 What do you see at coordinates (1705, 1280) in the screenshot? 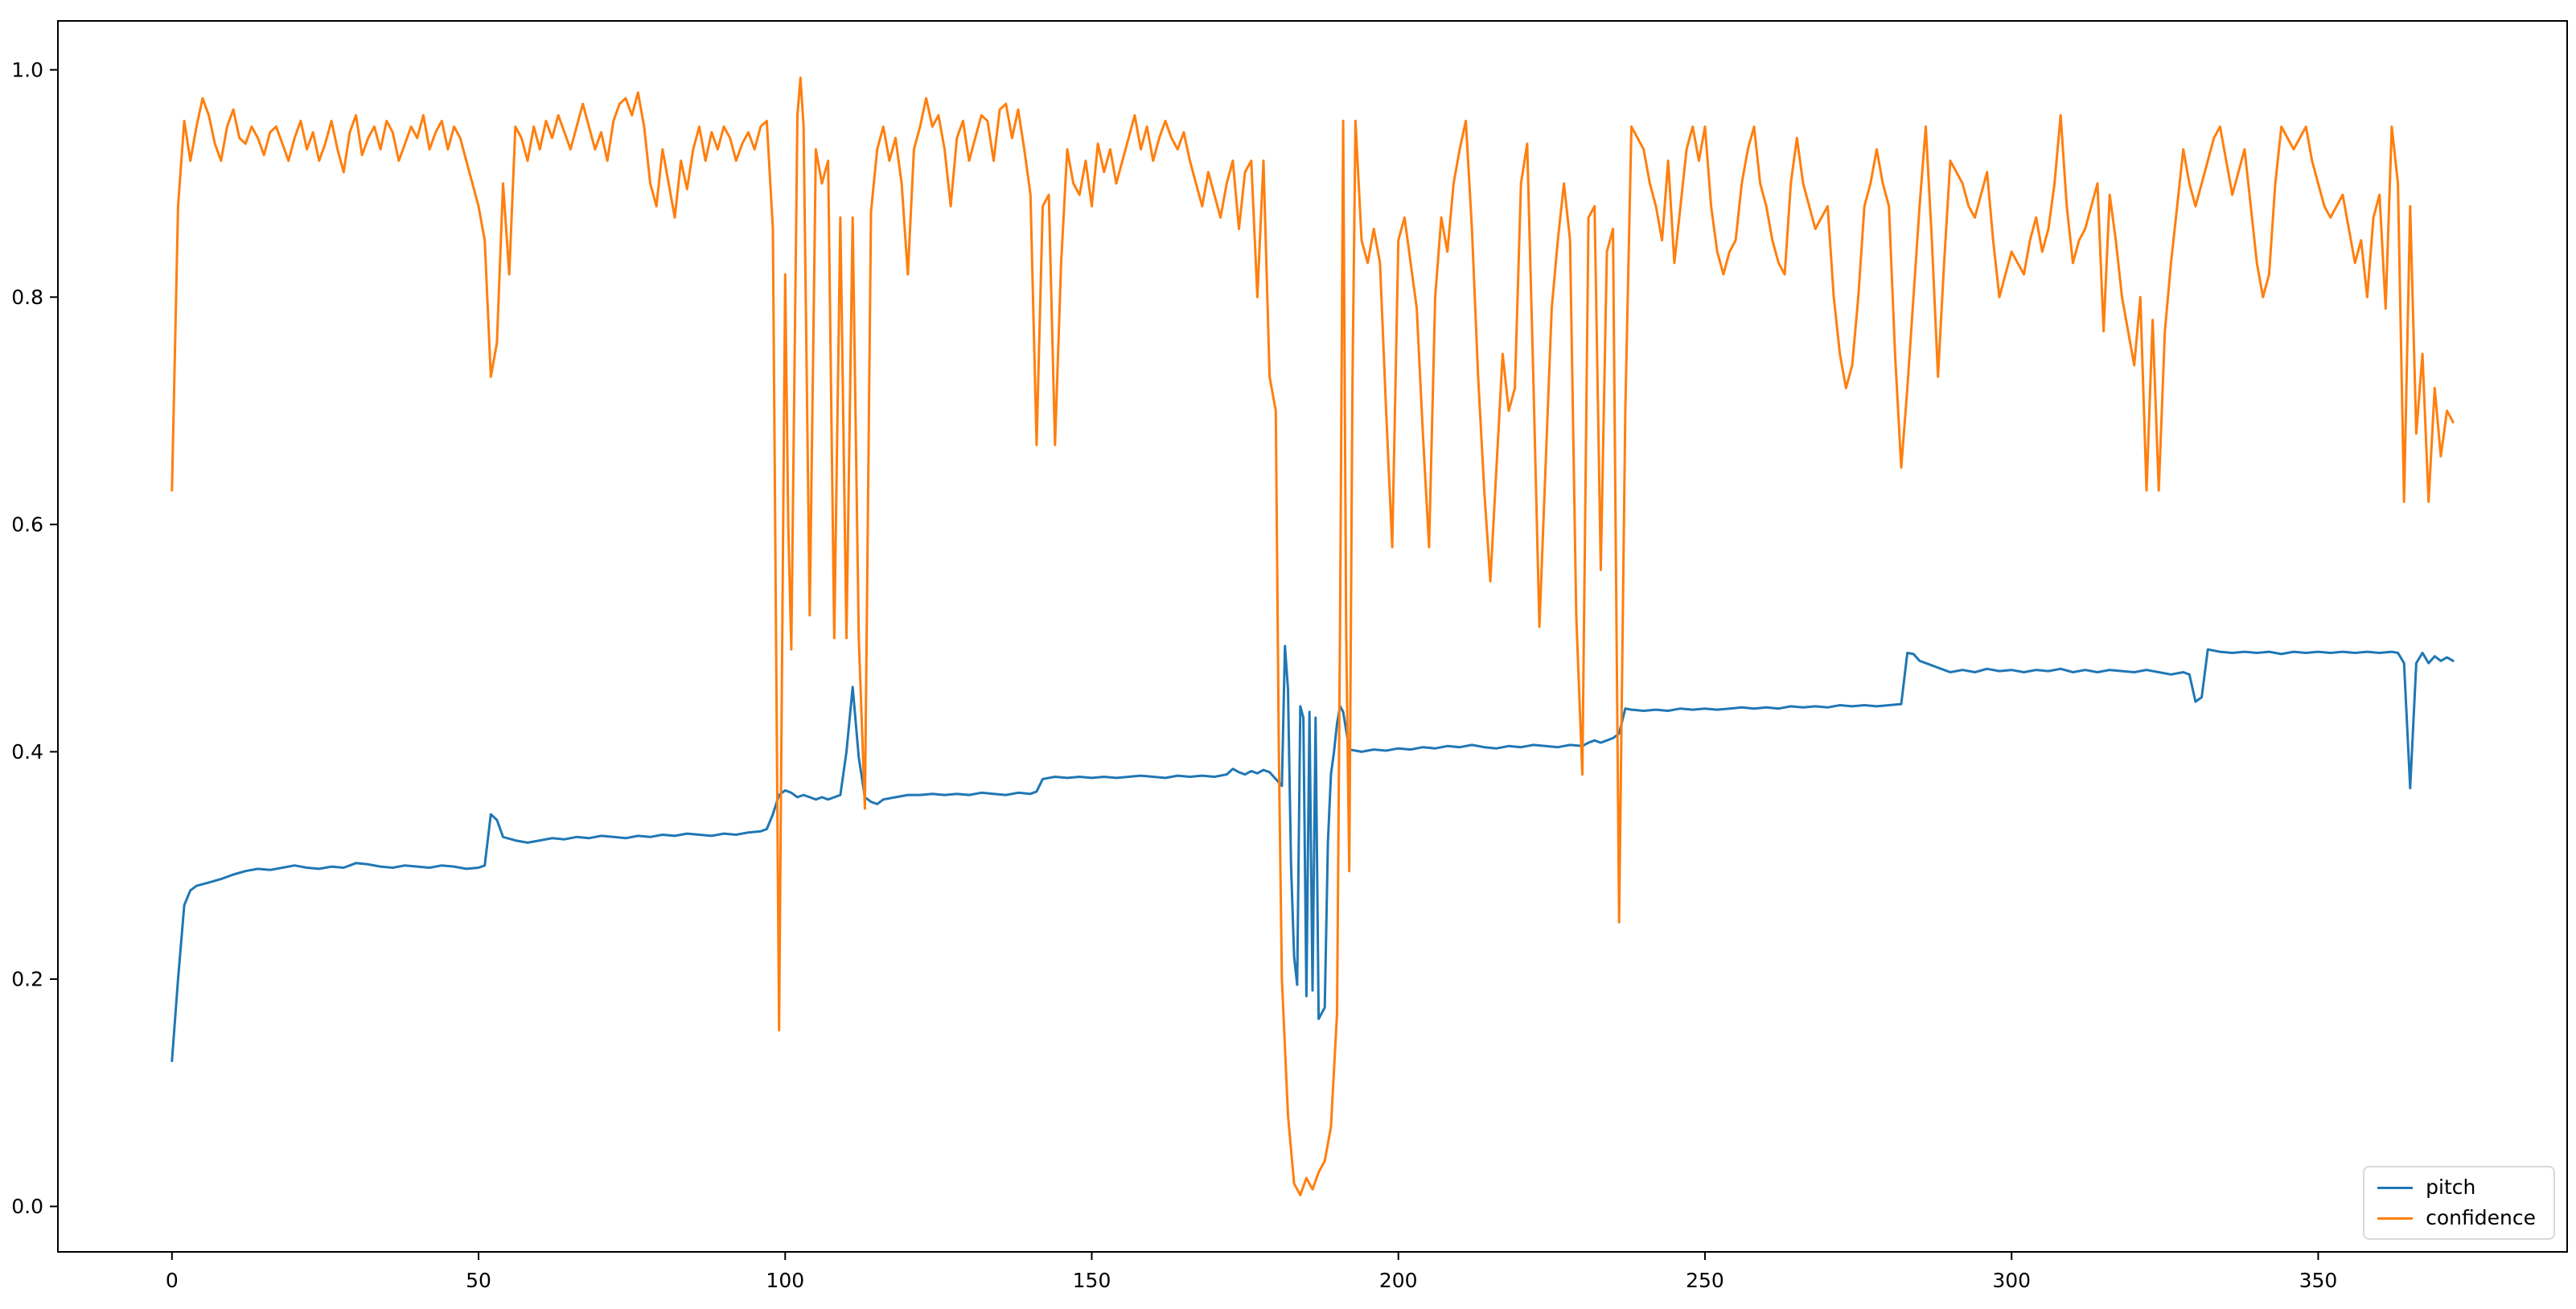
I see `x-tick-label: 250` at bounding box center [1705, 1280].